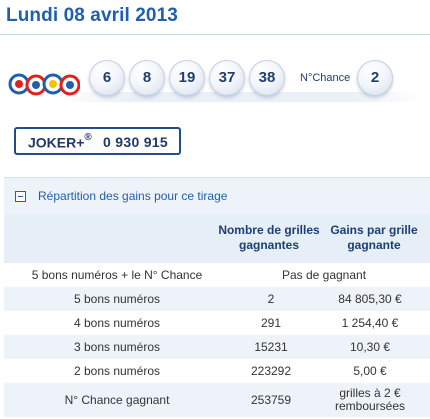 This screenshot has height=419, width=430. I want to click on table-row: 3 bons numéros 15231 10,30 €, so click(217, 347).